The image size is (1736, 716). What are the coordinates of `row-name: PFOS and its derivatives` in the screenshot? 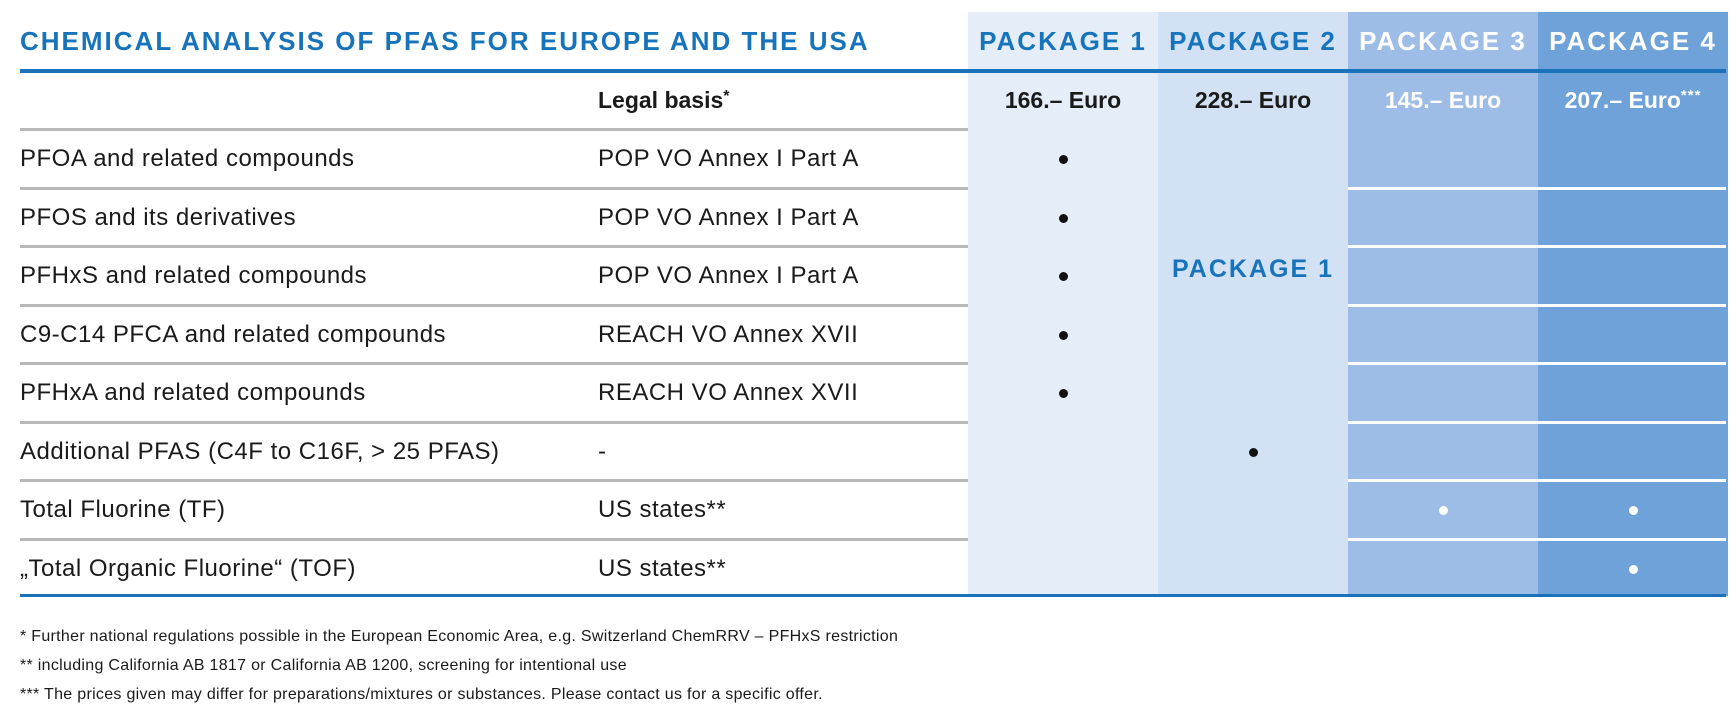 It's located at (158, 217).